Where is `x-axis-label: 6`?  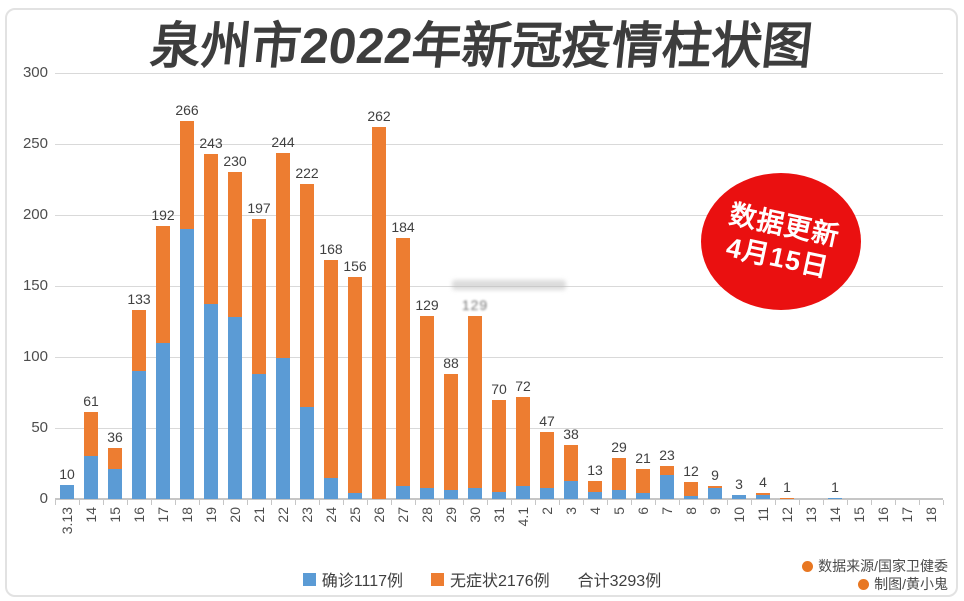
x-axis-label: 6 is located at coordinates (643, 511).